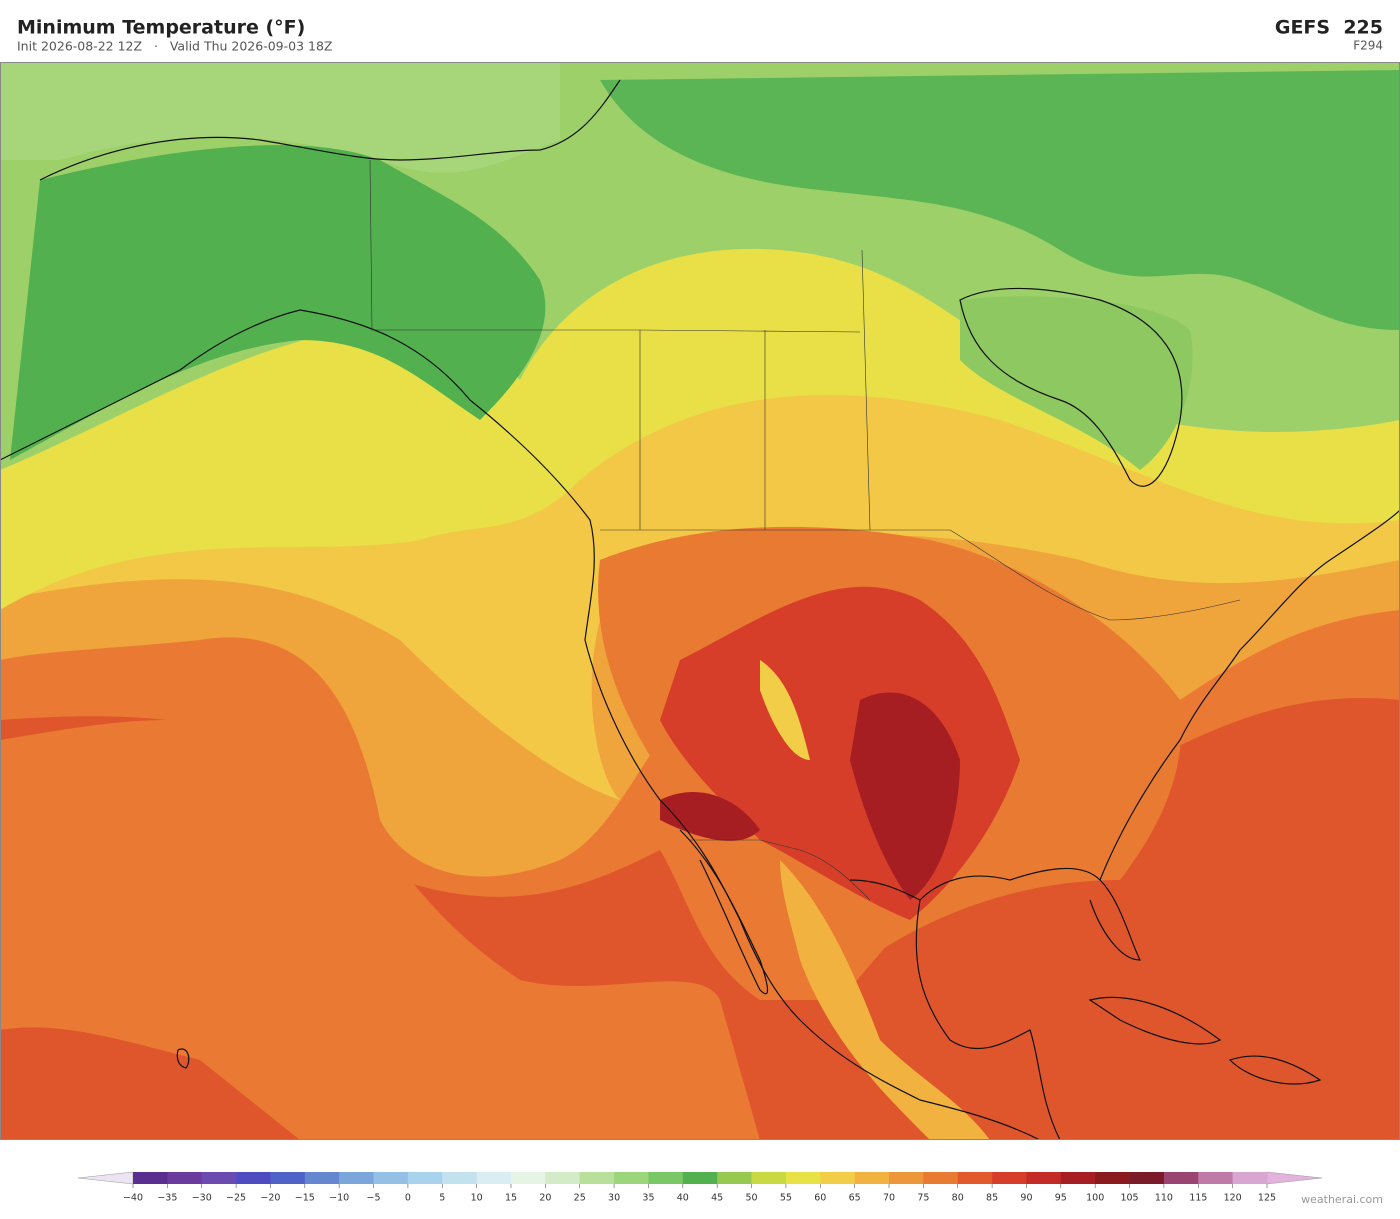 The height and width of the screenshot is (1219, 1400). Describe the element at coordinates (1267, 1198) in the screenshot. I see `colorbar-tick-label: 125` at that location.